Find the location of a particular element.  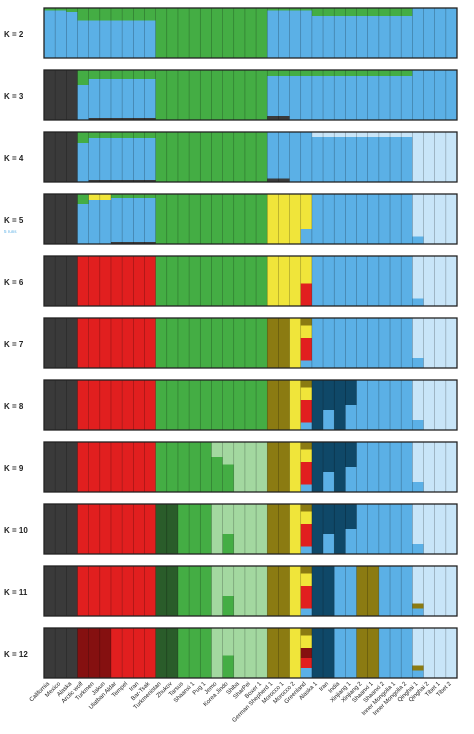

panel-k11: K = 11 is located at coordinates (231, 591).